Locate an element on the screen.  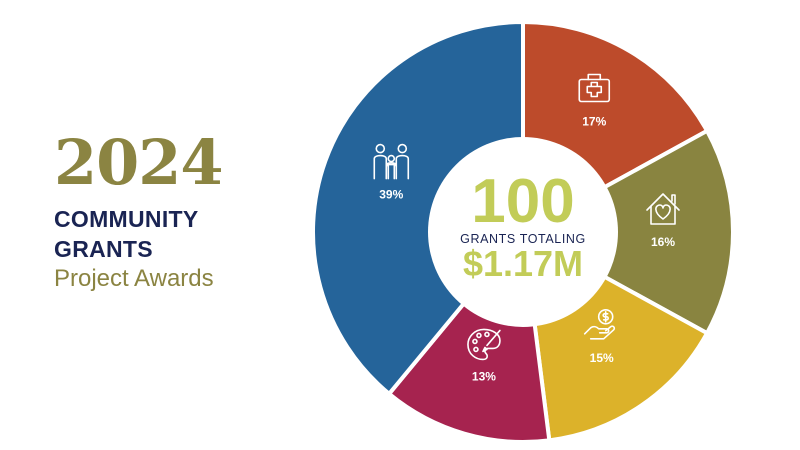
slice-label-5: 39% is located at coordinates (391, 195).